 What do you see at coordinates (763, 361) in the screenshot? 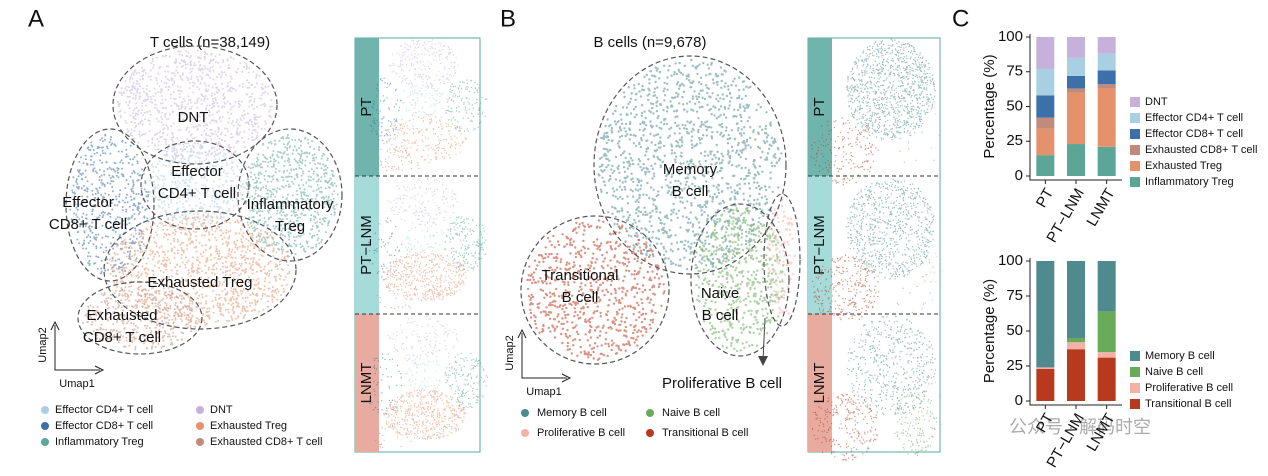
I see `arrow-head` at bounding box center [763, 361].